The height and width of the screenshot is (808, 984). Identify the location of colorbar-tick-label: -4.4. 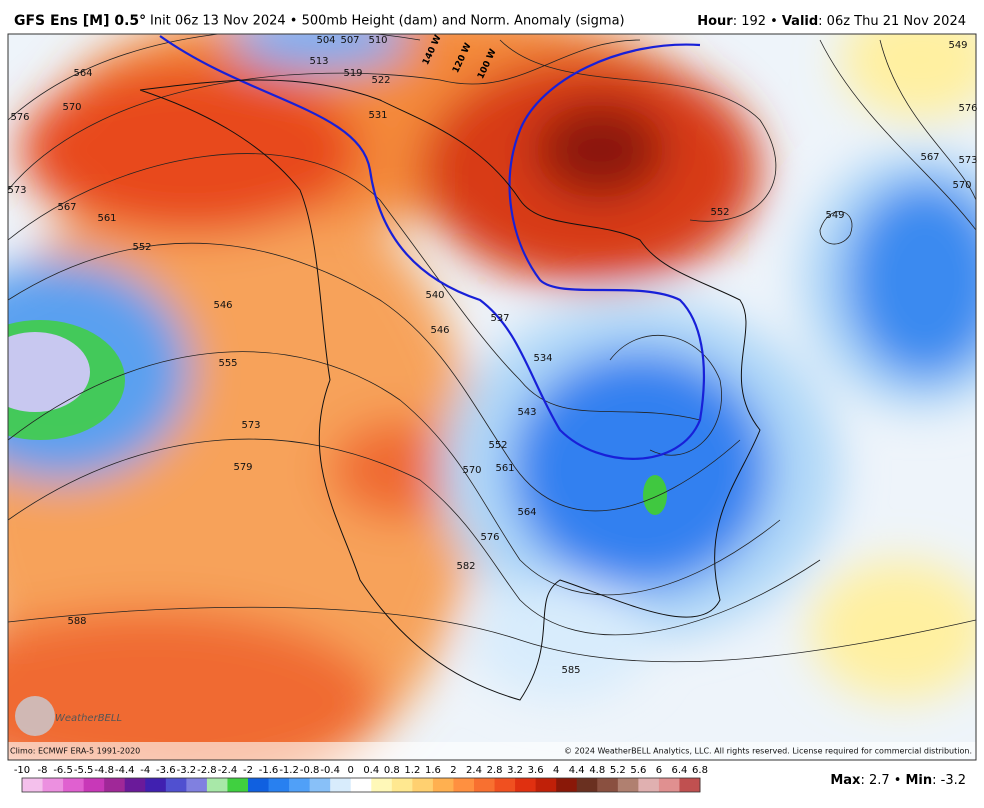
(125, 770).